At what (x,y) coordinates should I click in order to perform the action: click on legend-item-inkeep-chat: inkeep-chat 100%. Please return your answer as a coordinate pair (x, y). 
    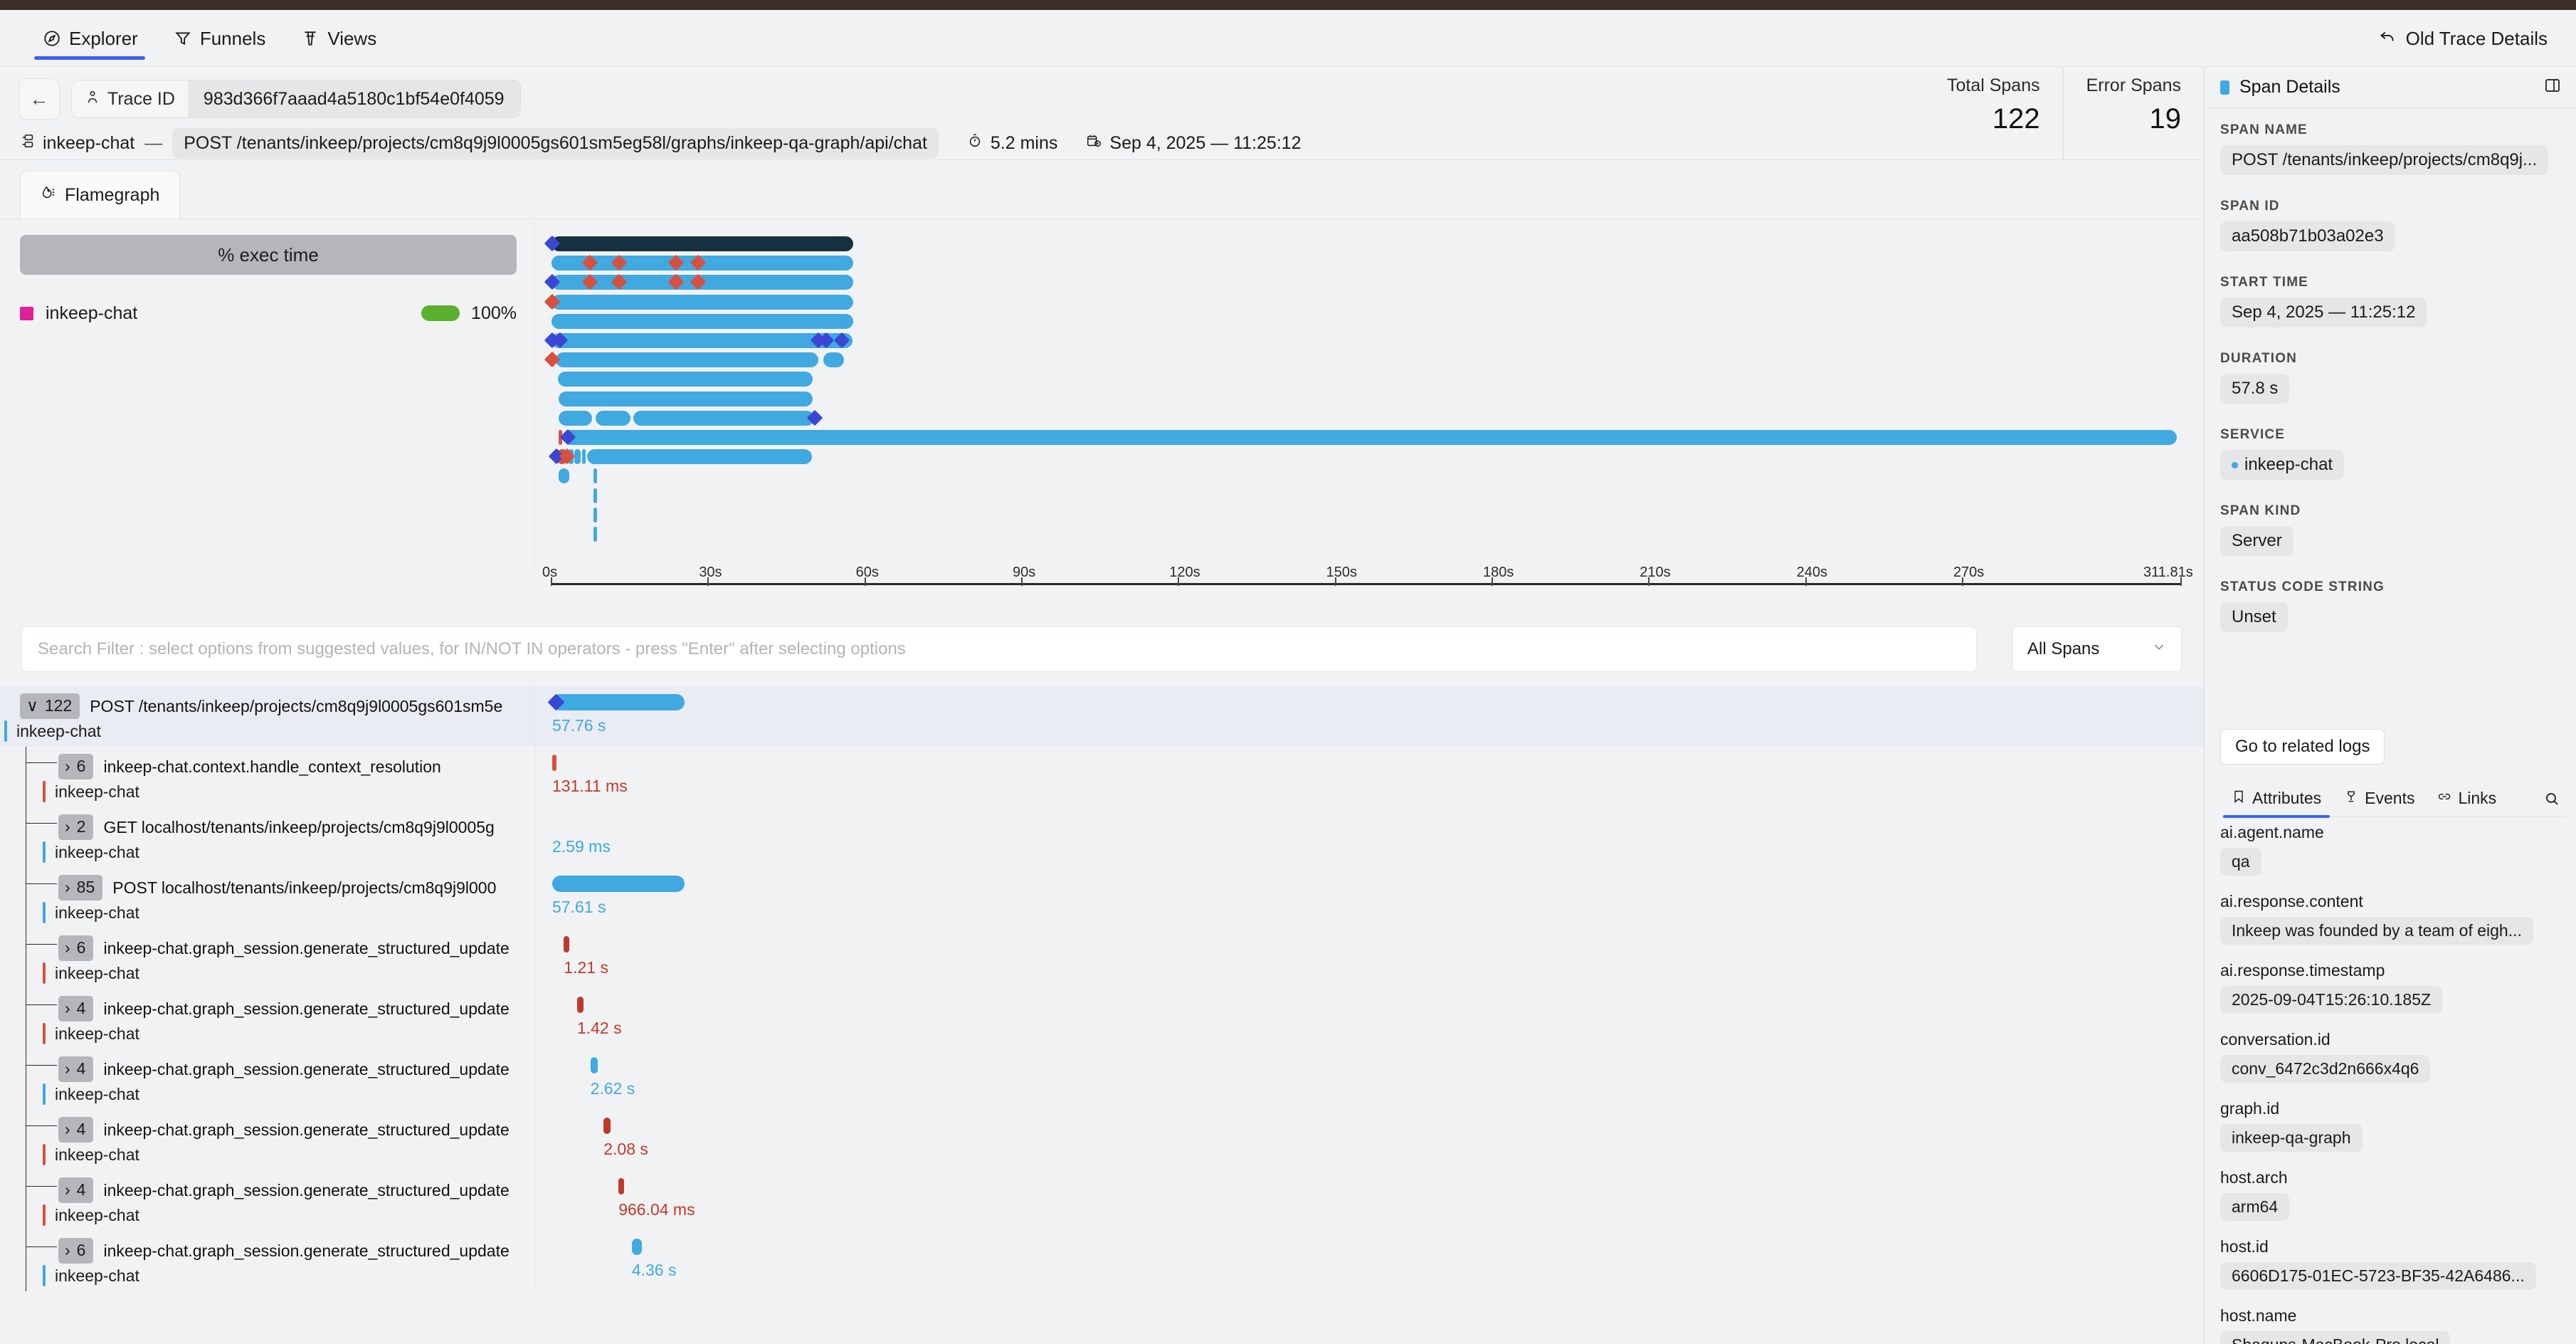
    Looking at the image, I should click on (268, 313).